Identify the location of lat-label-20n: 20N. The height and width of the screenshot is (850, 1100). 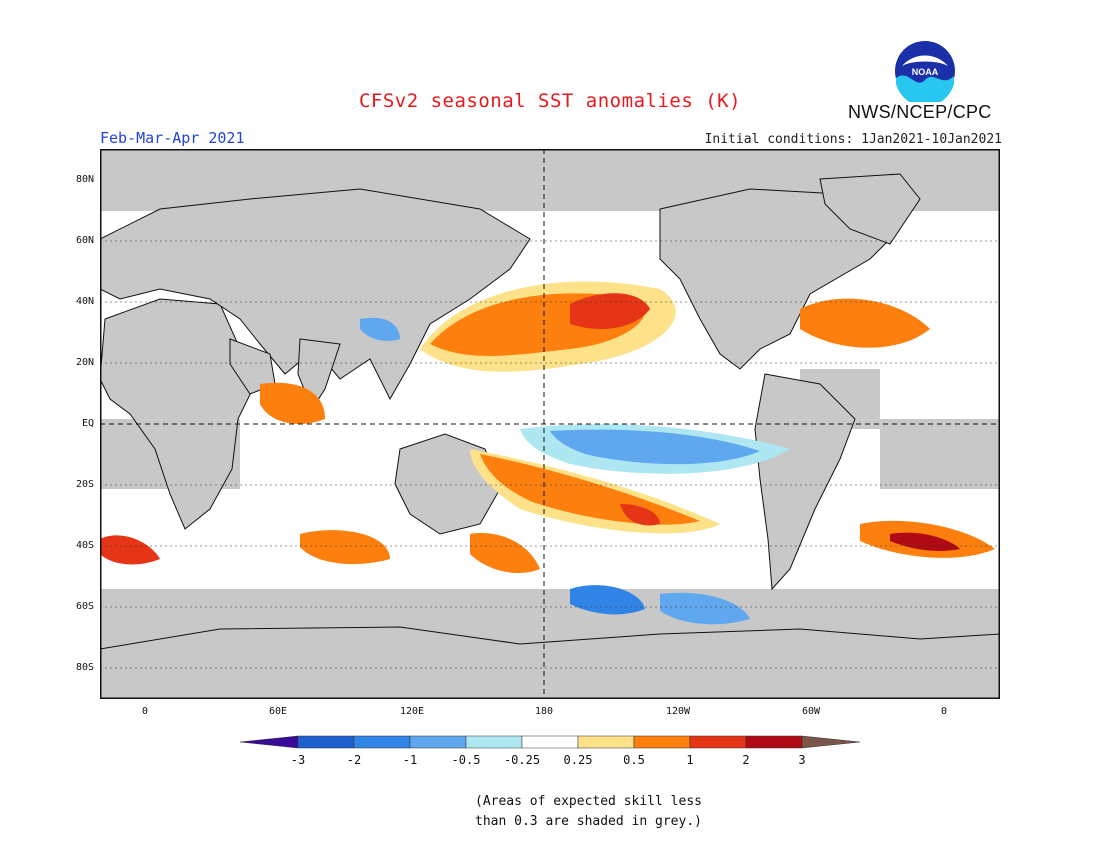
(84, 362).